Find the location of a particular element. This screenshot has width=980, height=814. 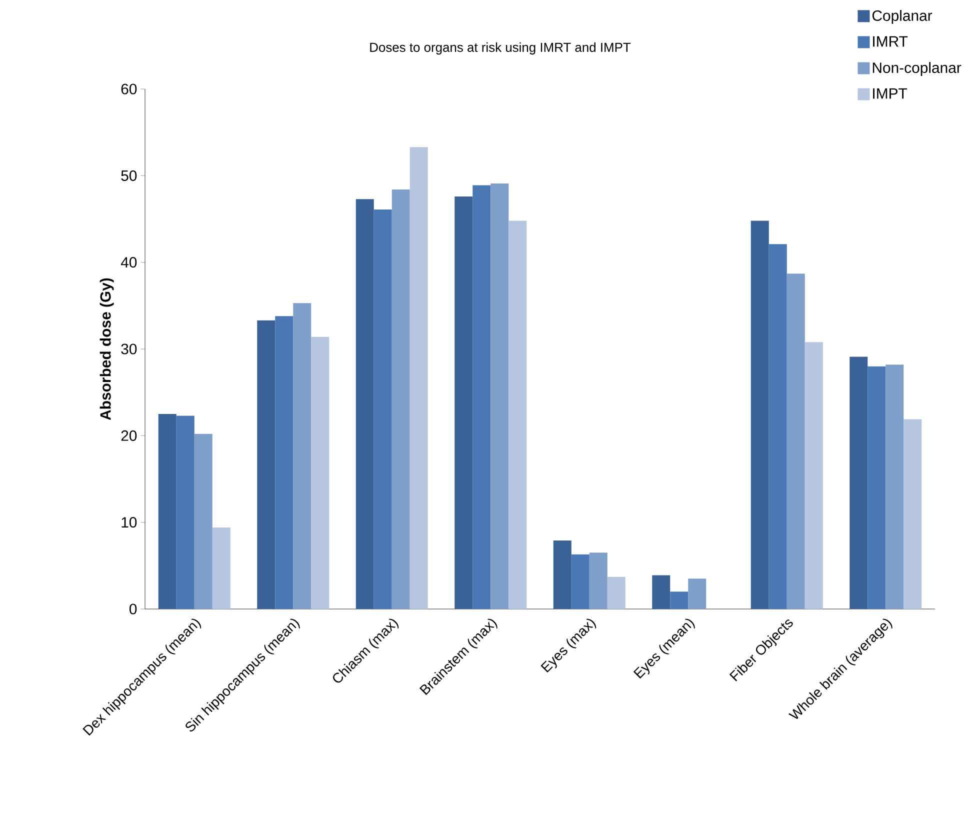

y-tick-label: 10 is located at coordinates (129, 522).